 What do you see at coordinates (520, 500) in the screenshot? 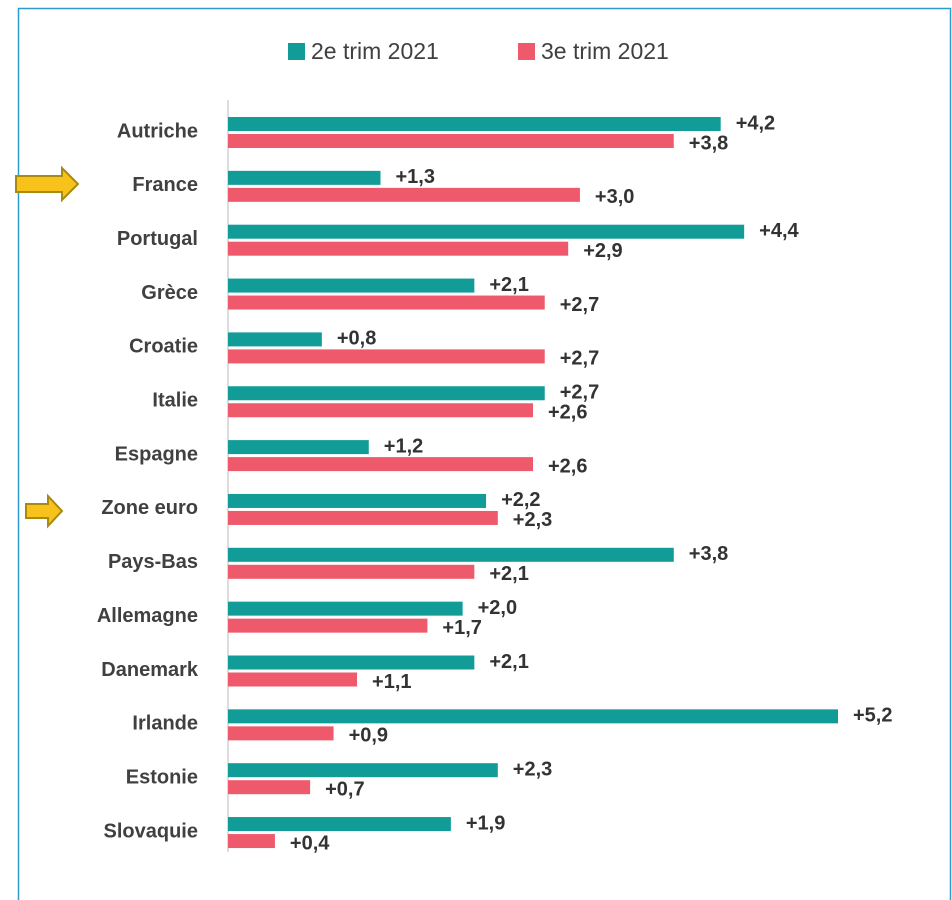
I see `value-label: +2,2` at bounding box center [520, 500].